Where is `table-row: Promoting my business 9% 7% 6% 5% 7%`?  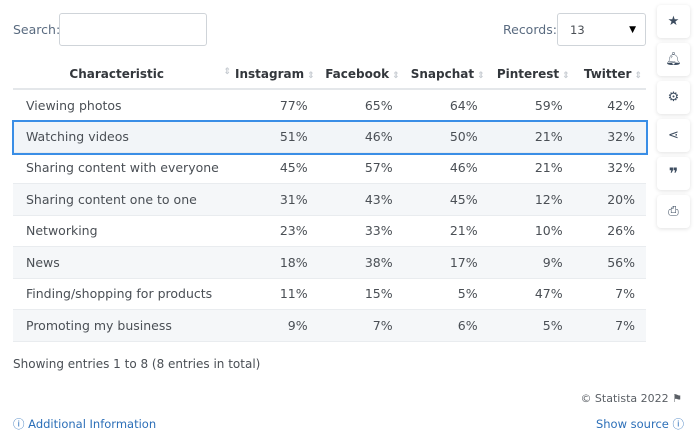 table-row: Promoting my business 9% 7% 6% 5% 7% is located at coordinates (329, 325).